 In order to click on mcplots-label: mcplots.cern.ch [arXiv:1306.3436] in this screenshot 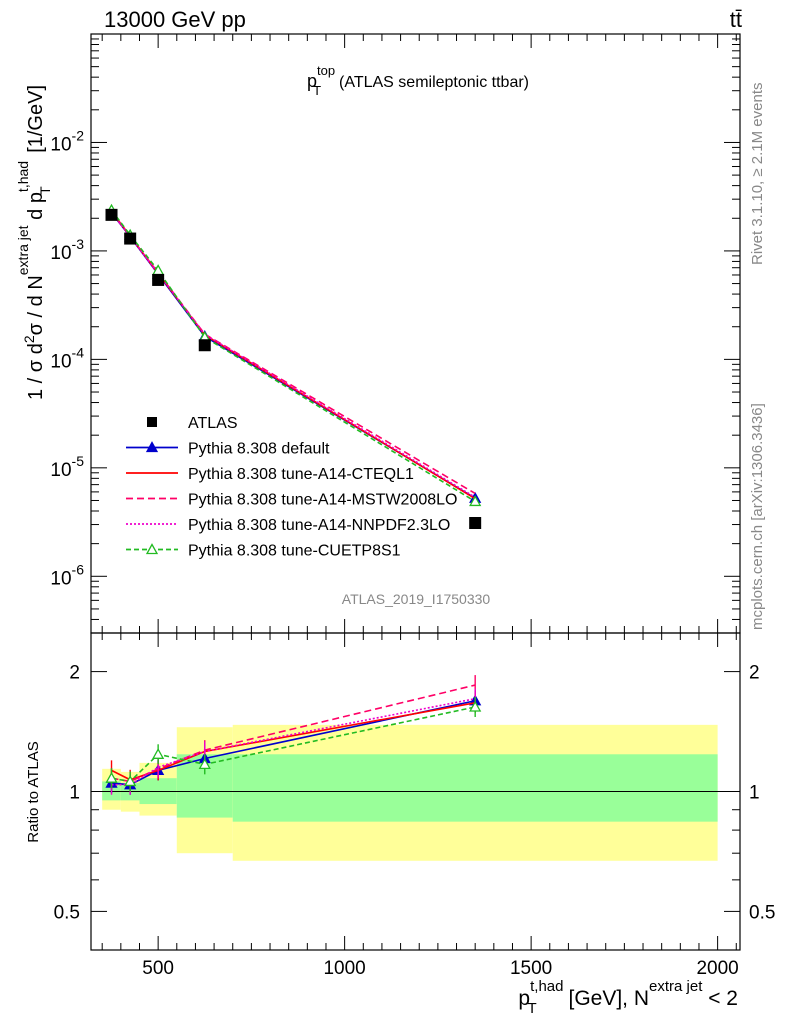, I will do `click(757, 516)`.